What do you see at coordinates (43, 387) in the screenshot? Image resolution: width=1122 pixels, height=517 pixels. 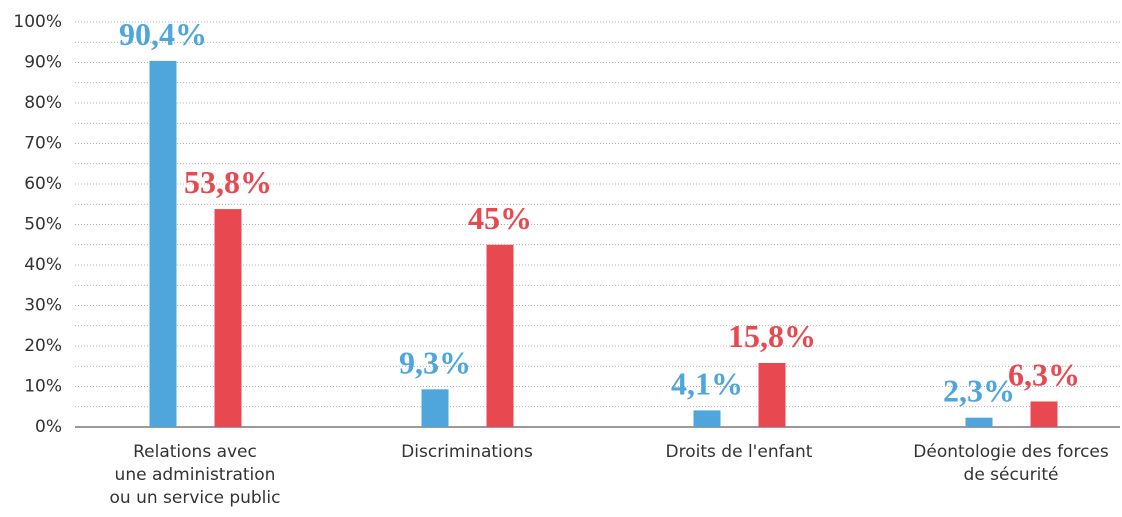 I see `y-tick-label: 10%` at bounding box center [43, 387].